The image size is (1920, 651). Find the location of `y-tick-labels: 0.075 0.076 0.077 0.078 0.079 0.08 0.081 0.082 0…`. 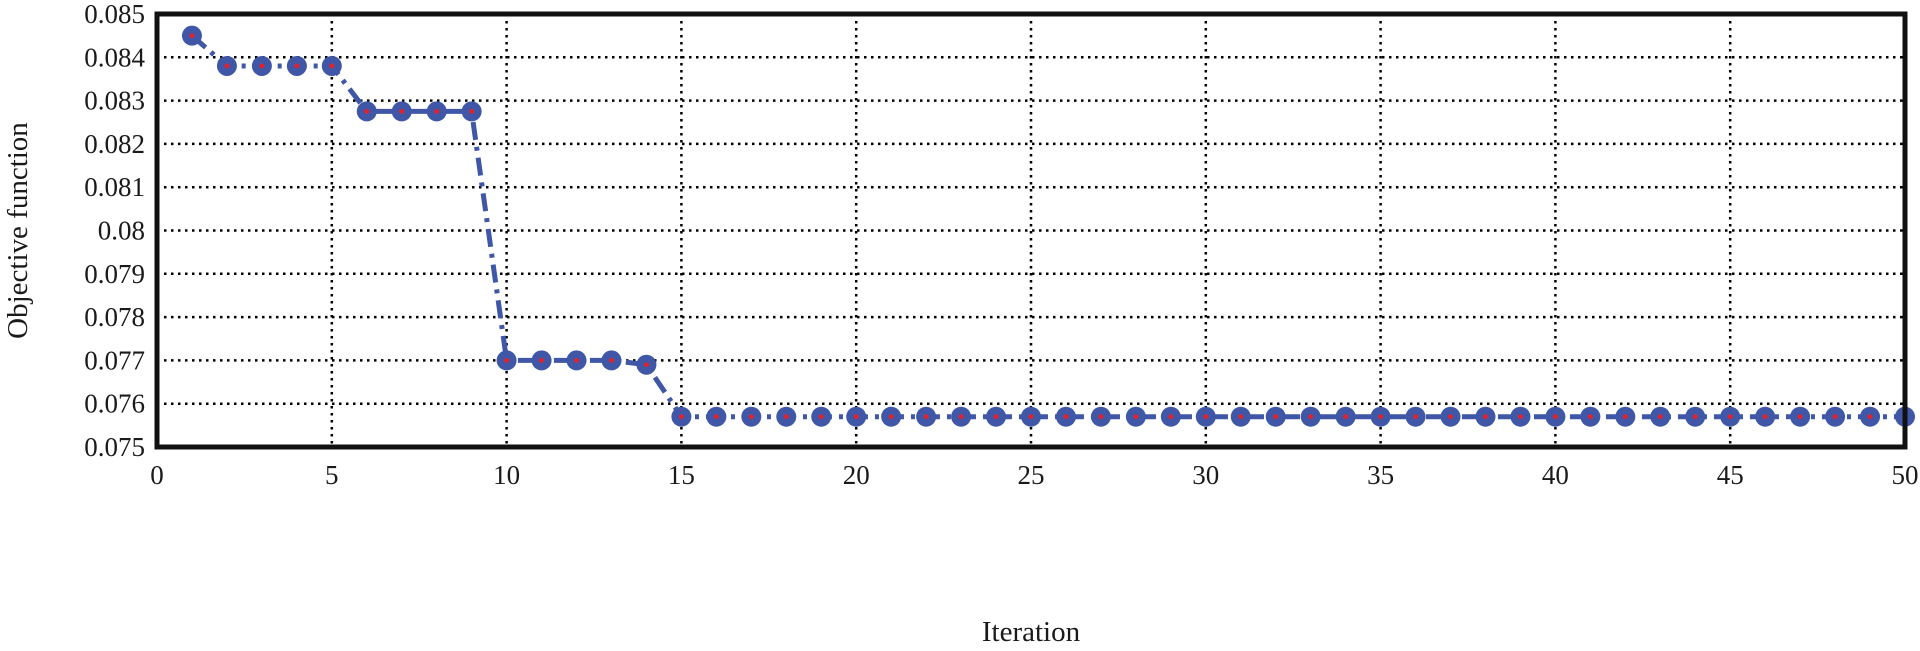

y-tick-labels: 0.075 0.076 0.077 0.078 0.079 0.08 0.081 0.082 0… is located at coordinates (114, 231).